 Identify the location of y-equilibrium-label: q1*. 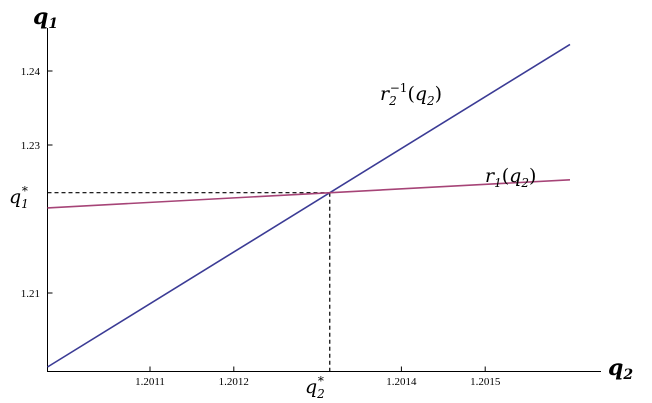
(19, 197).